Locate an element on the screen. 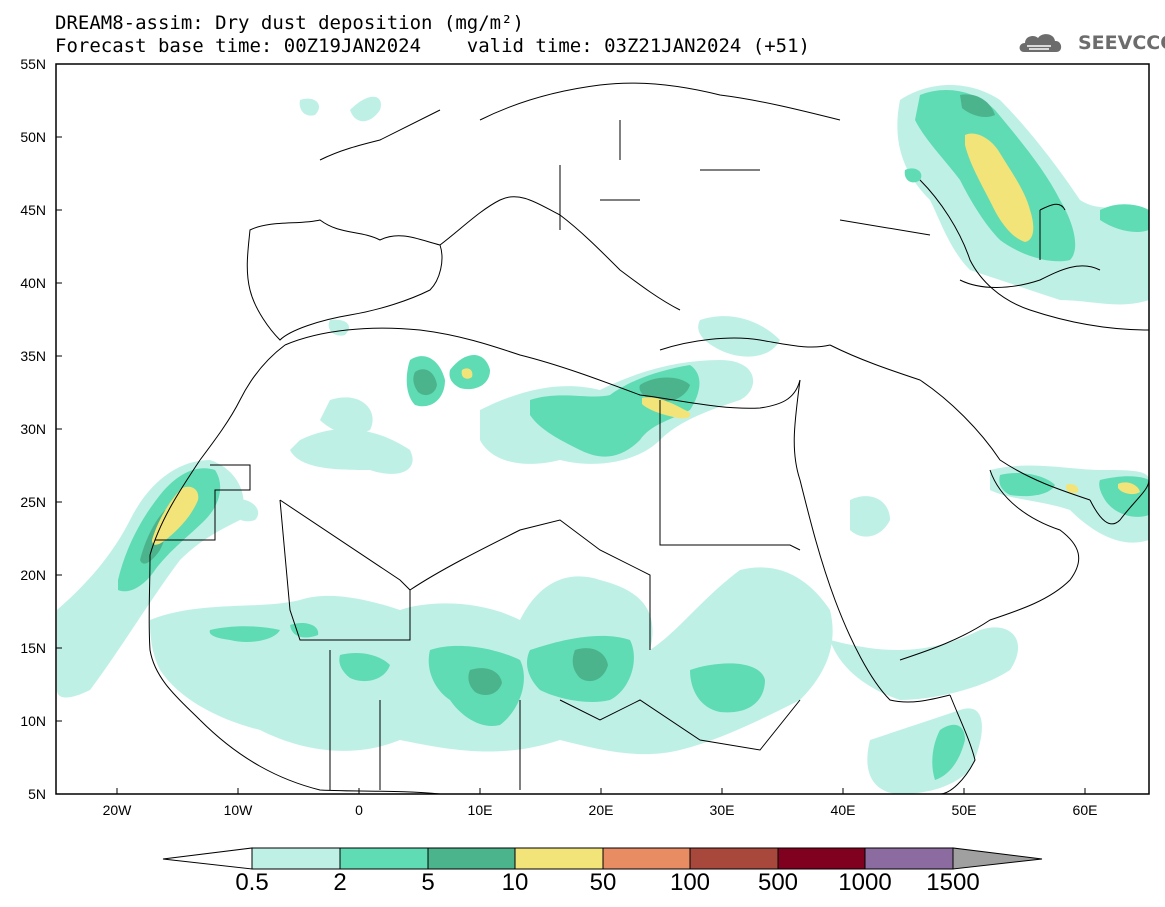 The image size is (1165, 907). colorbar-label: 1000 is located at coordinates (865, 882).